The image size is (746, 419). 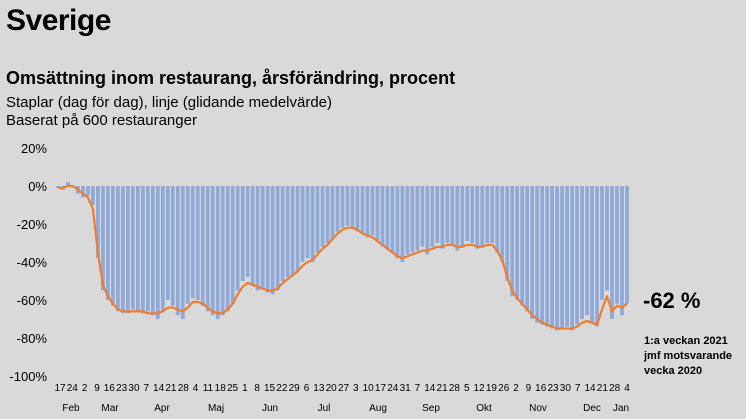 I want to click on x-day-label: 26, so click(x=504, y=388).